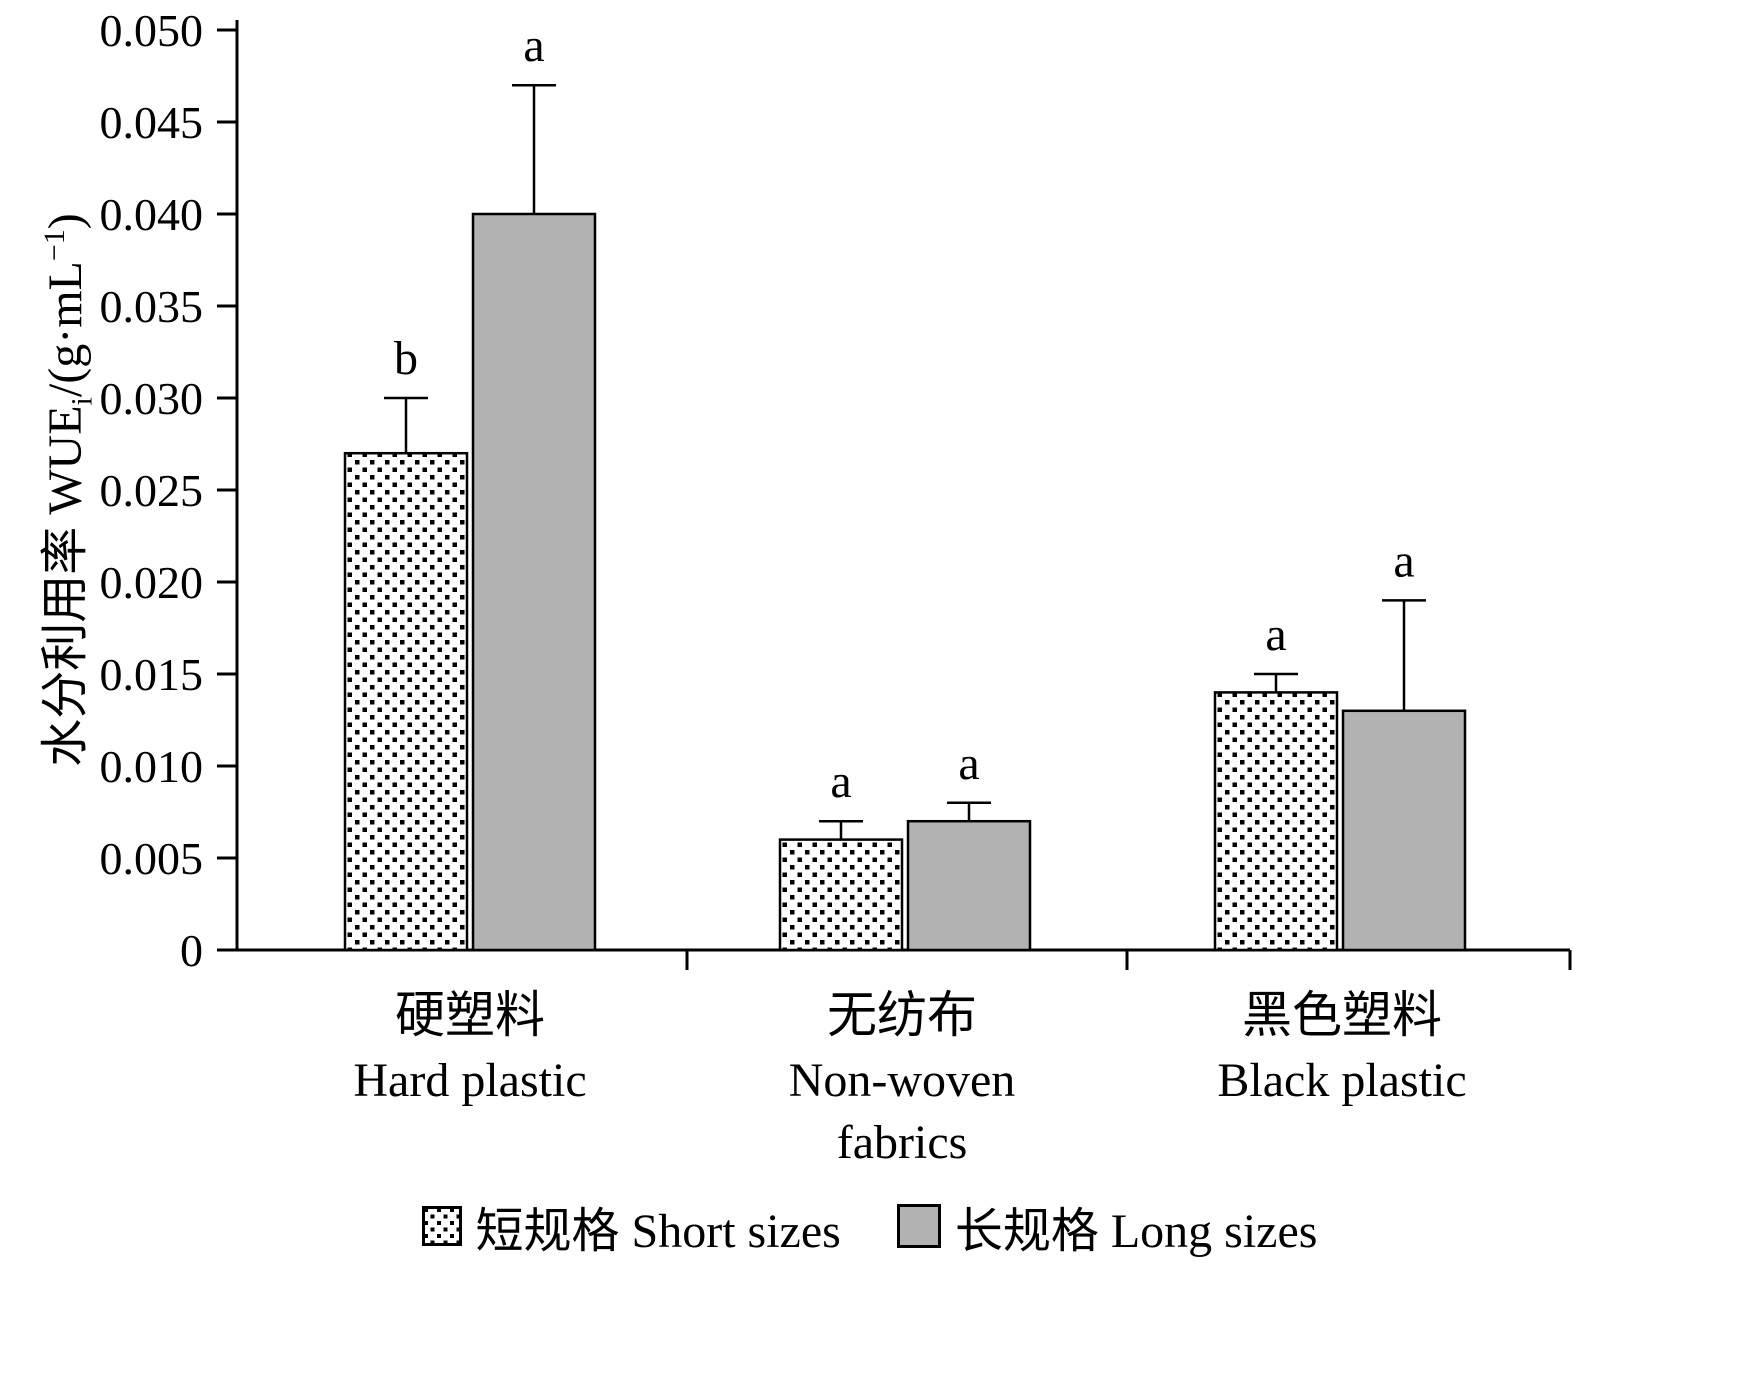  I want to click on y-tick-label: 0, so click(191, 950).